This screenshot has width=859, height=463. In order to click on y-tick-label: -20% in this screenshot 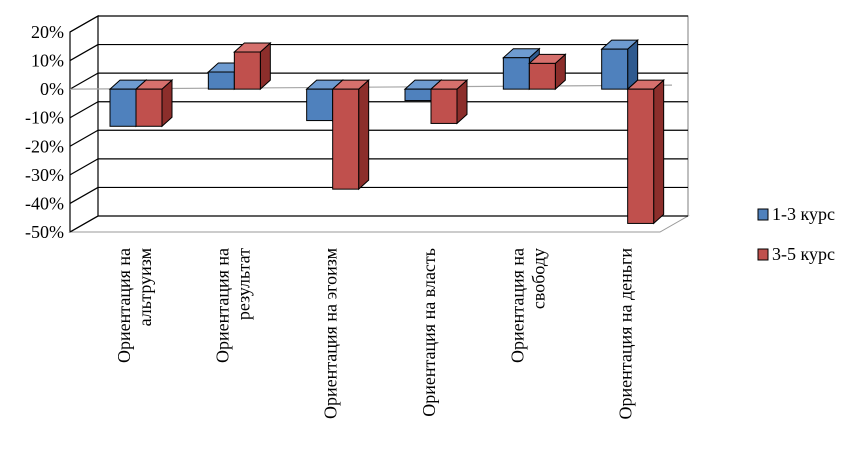, I will do `click(44, 146)`.